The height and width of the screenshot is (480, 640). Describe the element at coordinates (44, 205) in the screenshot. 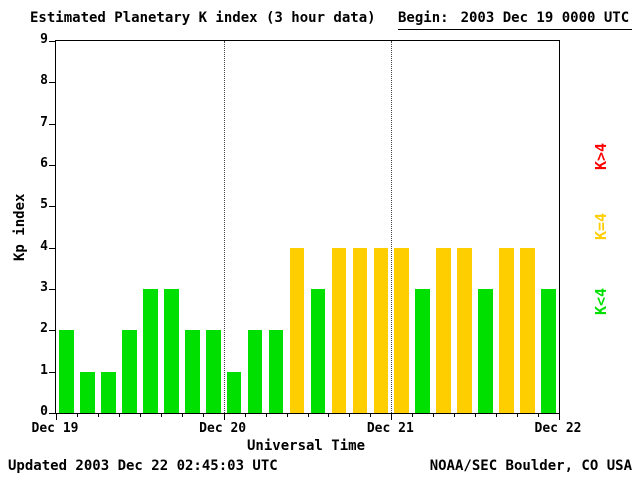

I see `y-tick-label: 5` at that location.